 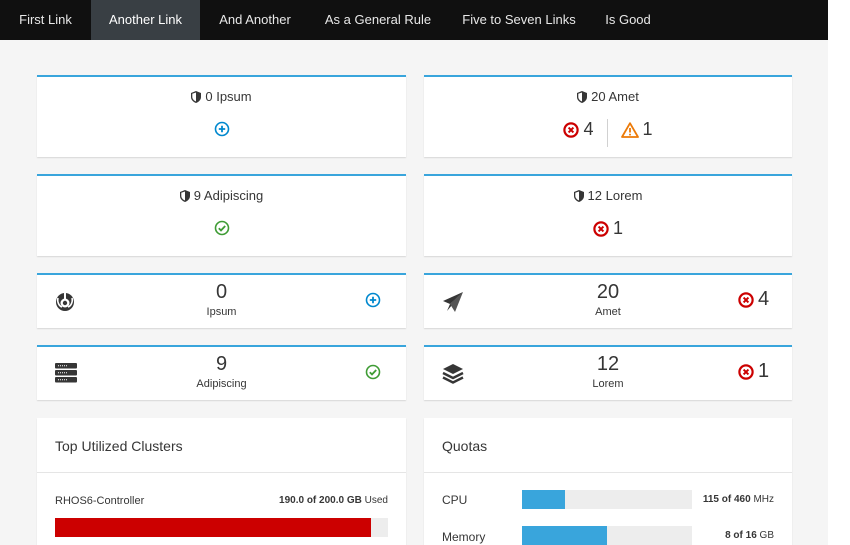 I want to click on nav-link-general-rule: As a General Rule, so click(x=378, y=19).